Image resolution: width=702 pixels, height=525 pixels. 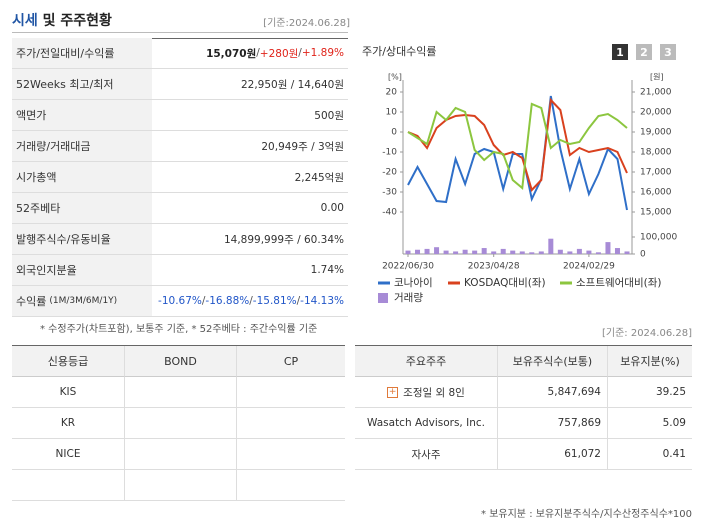 I want to click on y-tick-label: 10, so click(x=392, y=113).